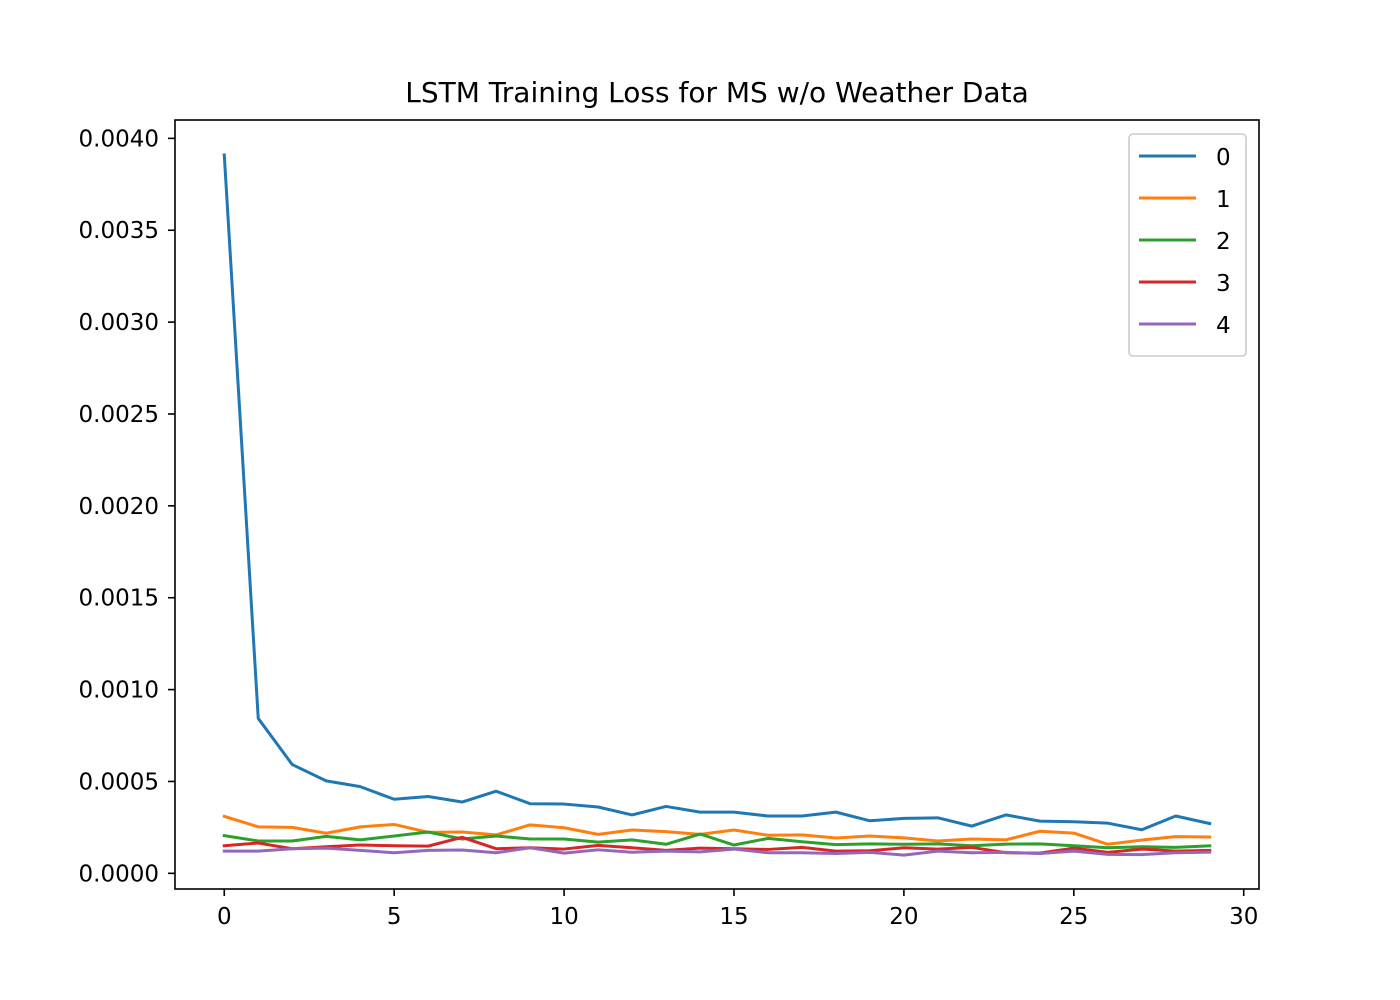 The height and width of the screenshot is (1000, 1400). What do you see at coordinates (1223, 158) in the screenshot?
I see `legend-label-0: 0` at bounding box center [1223, 158].